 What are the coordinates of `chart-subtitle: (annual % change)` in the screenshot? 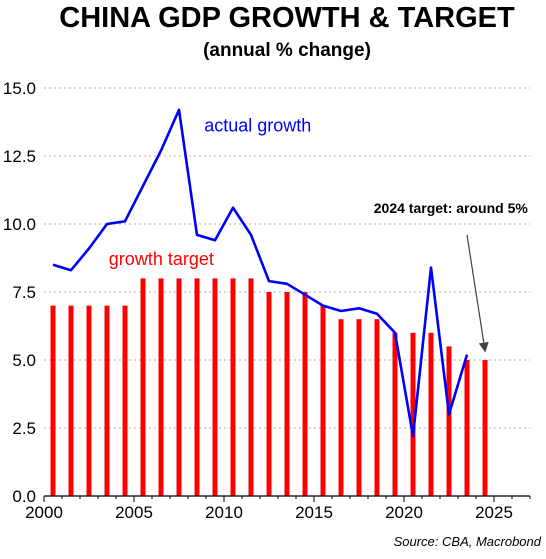 It's located at (287, 50).